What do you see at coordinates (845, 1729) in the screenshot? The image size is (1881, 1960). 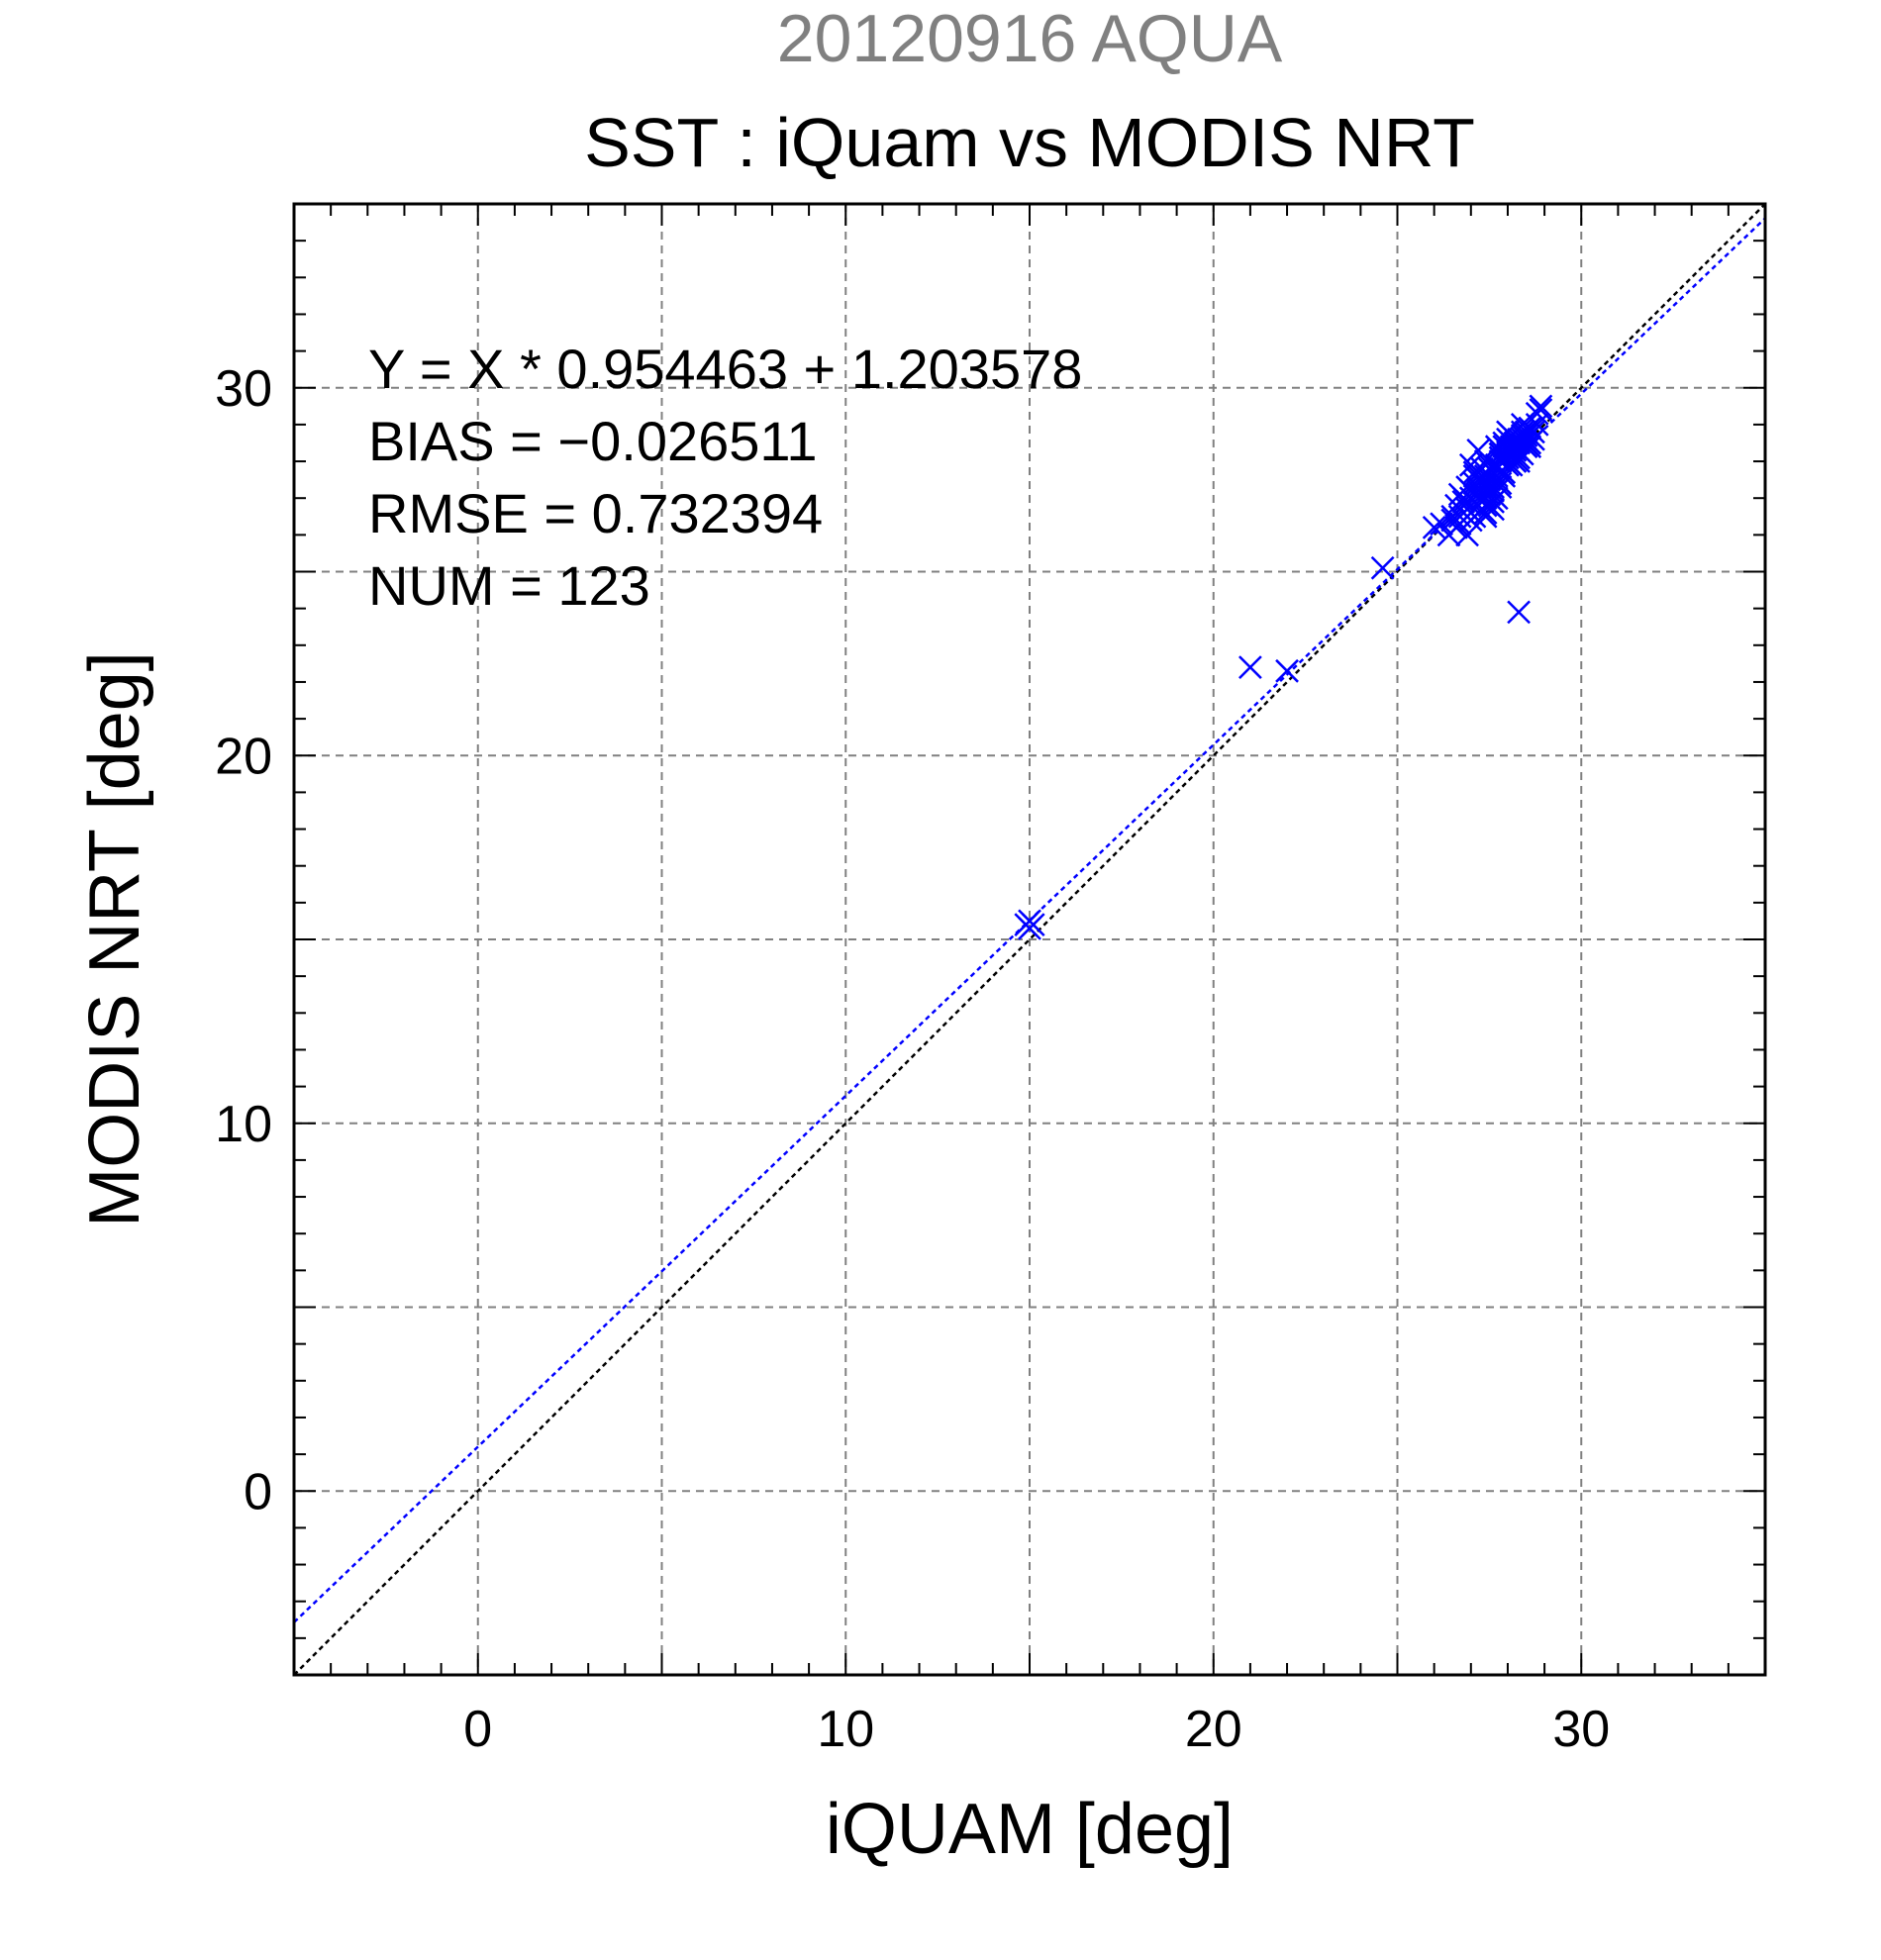 I see `x-tick-label: 10` at bounding box center [845, 1729].